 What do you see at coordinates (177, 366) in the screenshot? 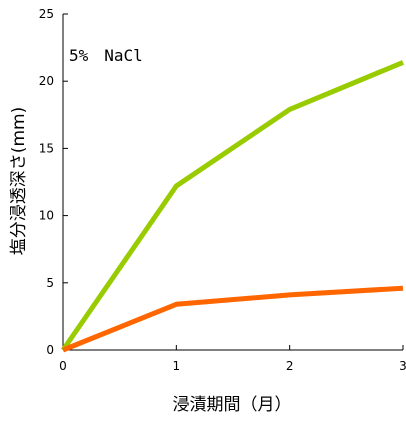
I see `x-tick-label: 1` at bounding box center [177, 366].